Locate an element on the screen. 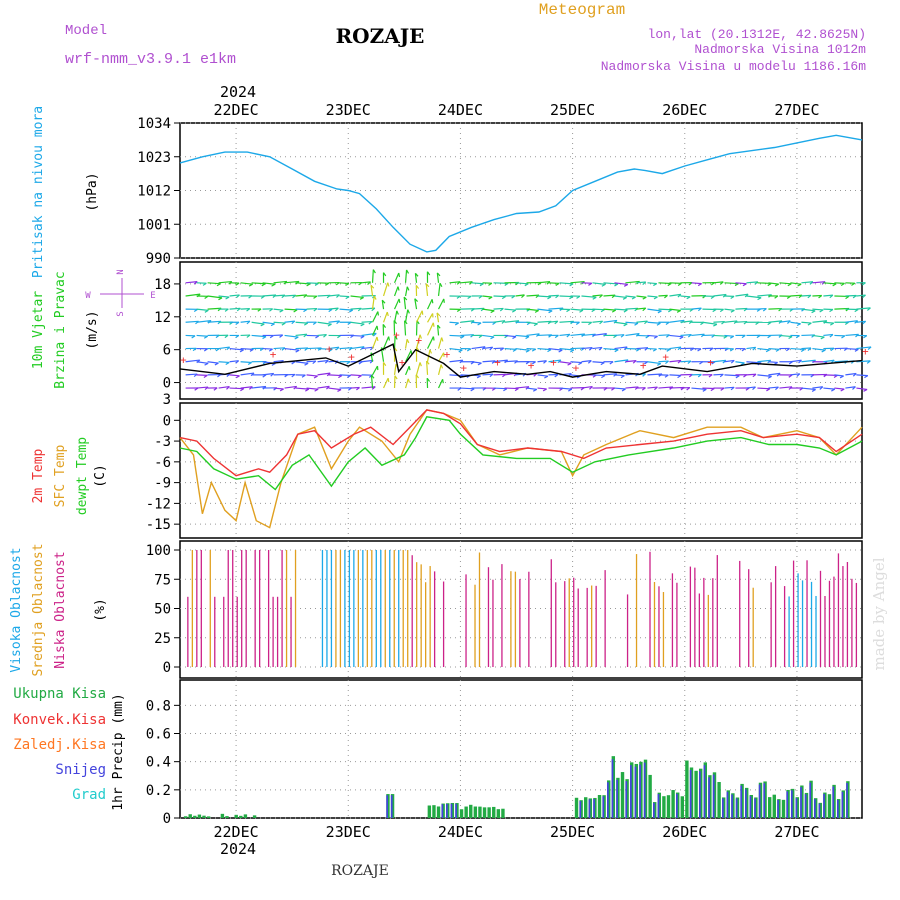  precip-unit: (mm) is located at coordinates (118, 708).